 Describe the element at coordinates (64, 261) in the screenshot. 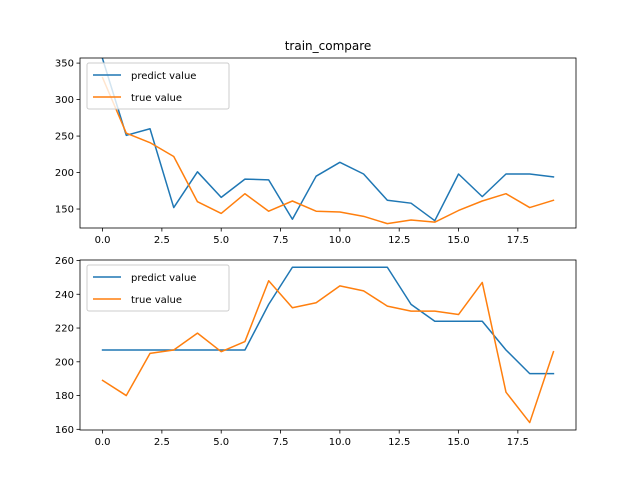

I see `y-tick-label: 260` at that location.